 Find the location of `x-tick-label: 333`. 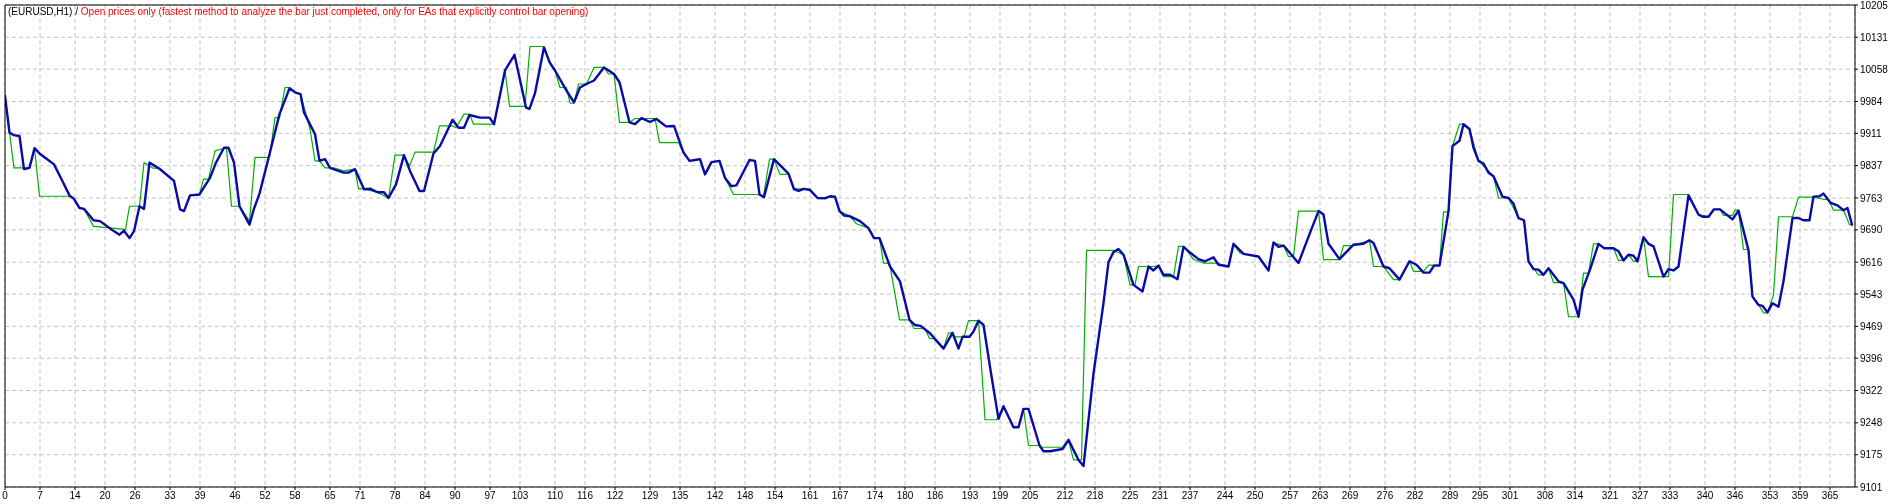

x-tick-label: 333 is located at coordinates (1670, 496).